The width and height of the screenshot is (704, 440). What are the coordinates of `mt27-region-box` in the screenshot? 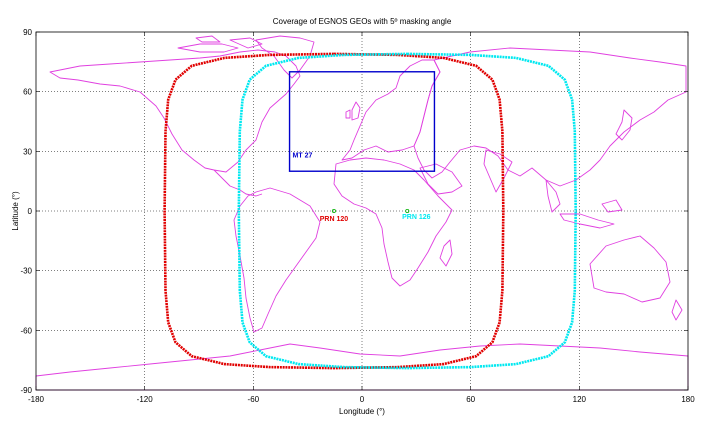 It's located at (362, 121).